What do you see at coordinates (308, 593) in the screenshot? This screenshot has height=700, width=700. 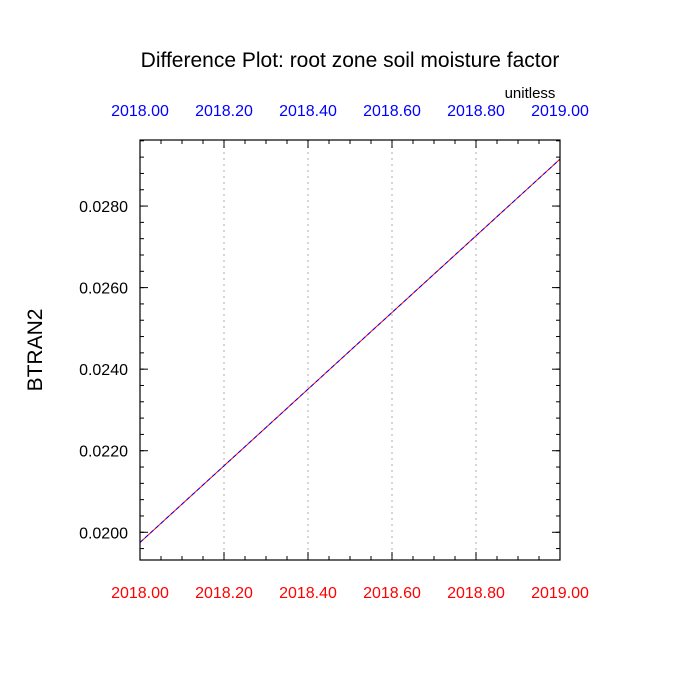 I see `x-tick-label-bottom: 2018.40` at bounding box center [308, 593].